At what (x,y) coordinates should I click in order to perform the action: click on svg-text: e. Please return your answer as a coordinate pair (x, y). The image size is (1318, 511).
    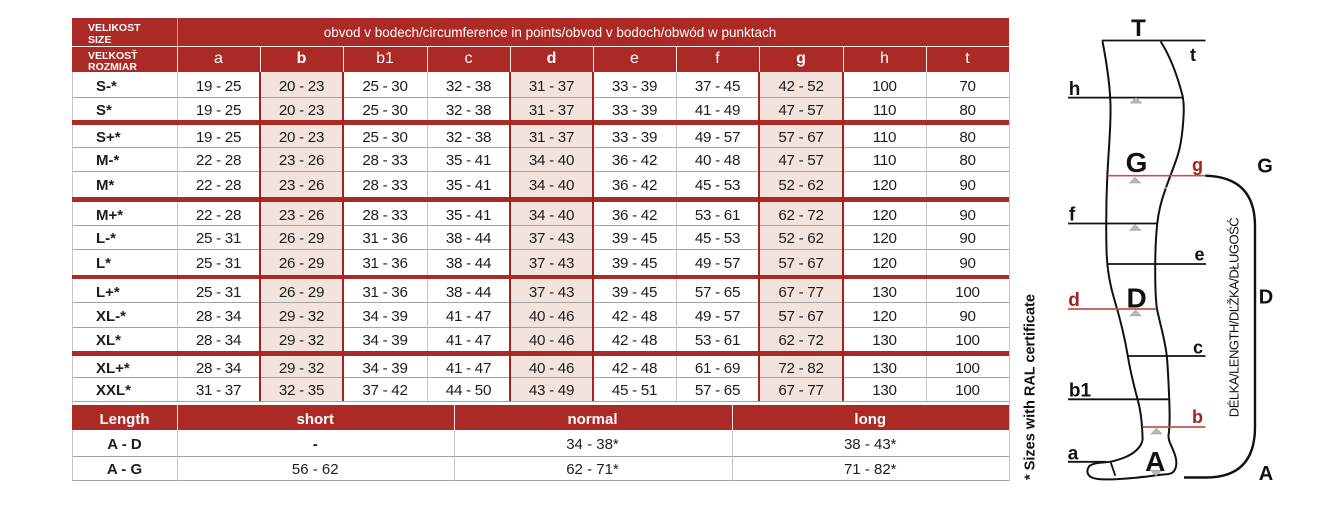
    Looking at the image, I should click on (1199, 255).